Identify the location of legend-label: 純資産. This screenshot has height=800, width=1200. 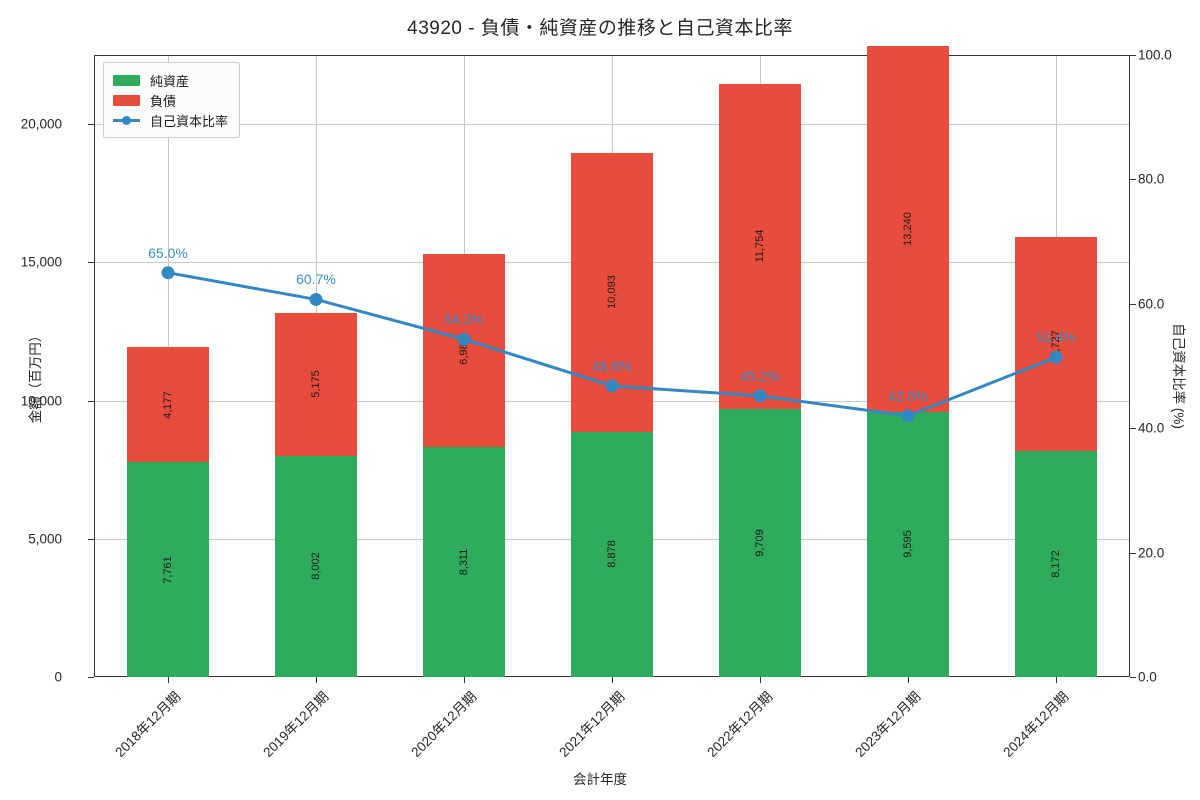
(170, 81).